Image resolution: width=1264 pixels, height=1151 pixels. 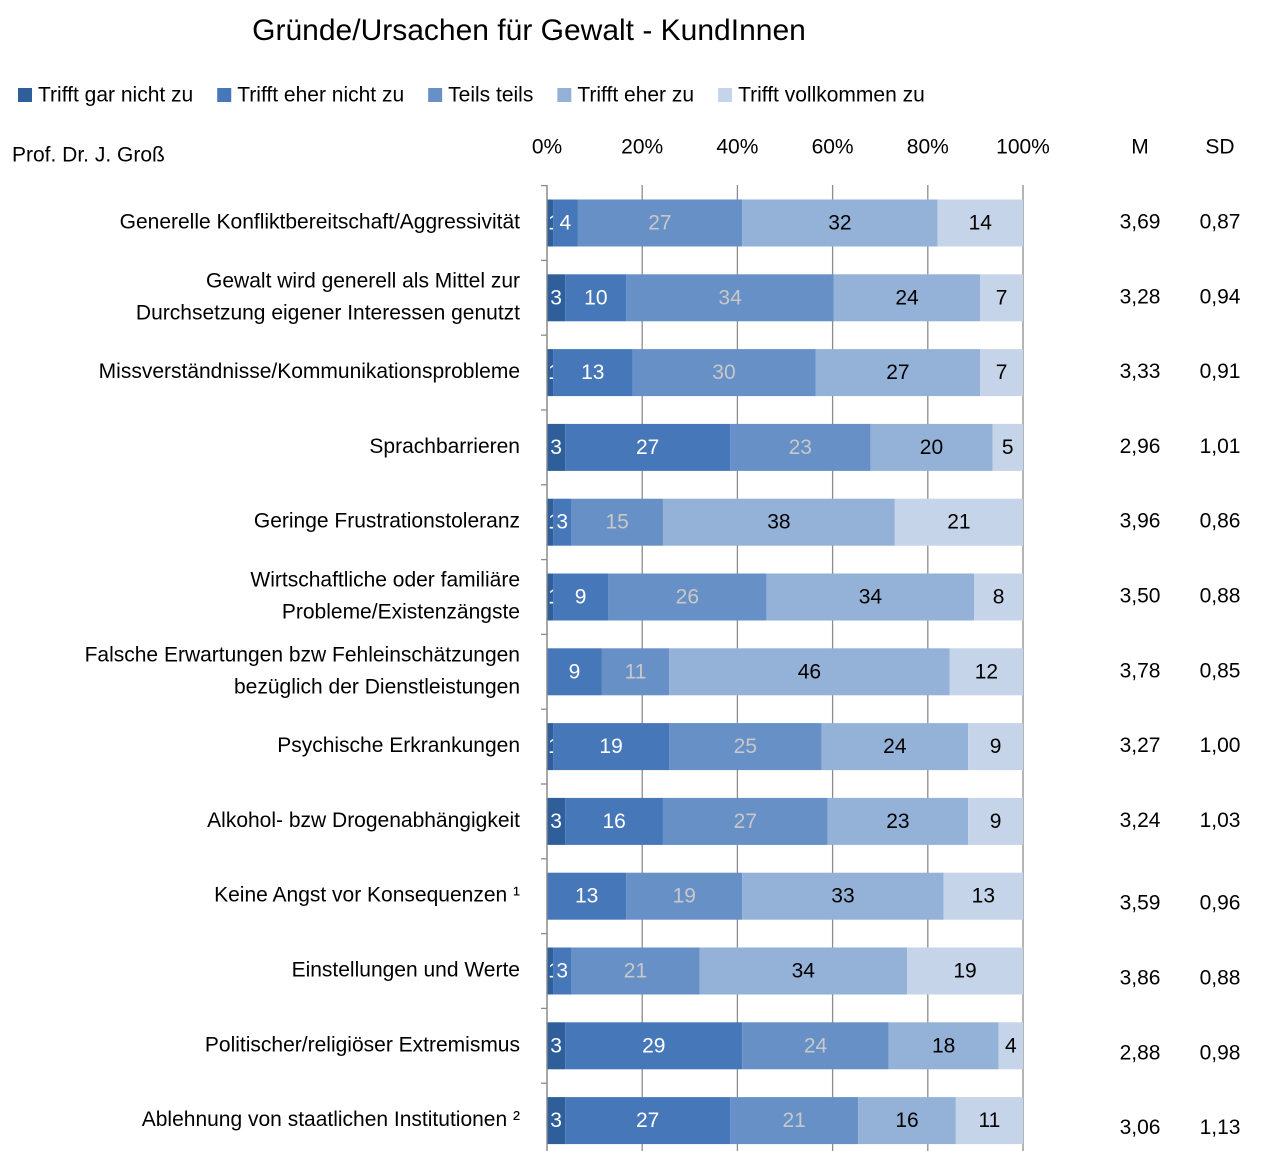 What do you see at coordinates (1220, 446) in the screenshot?
I see `stats-value: 1,01` at bounding box center [1220, 446].